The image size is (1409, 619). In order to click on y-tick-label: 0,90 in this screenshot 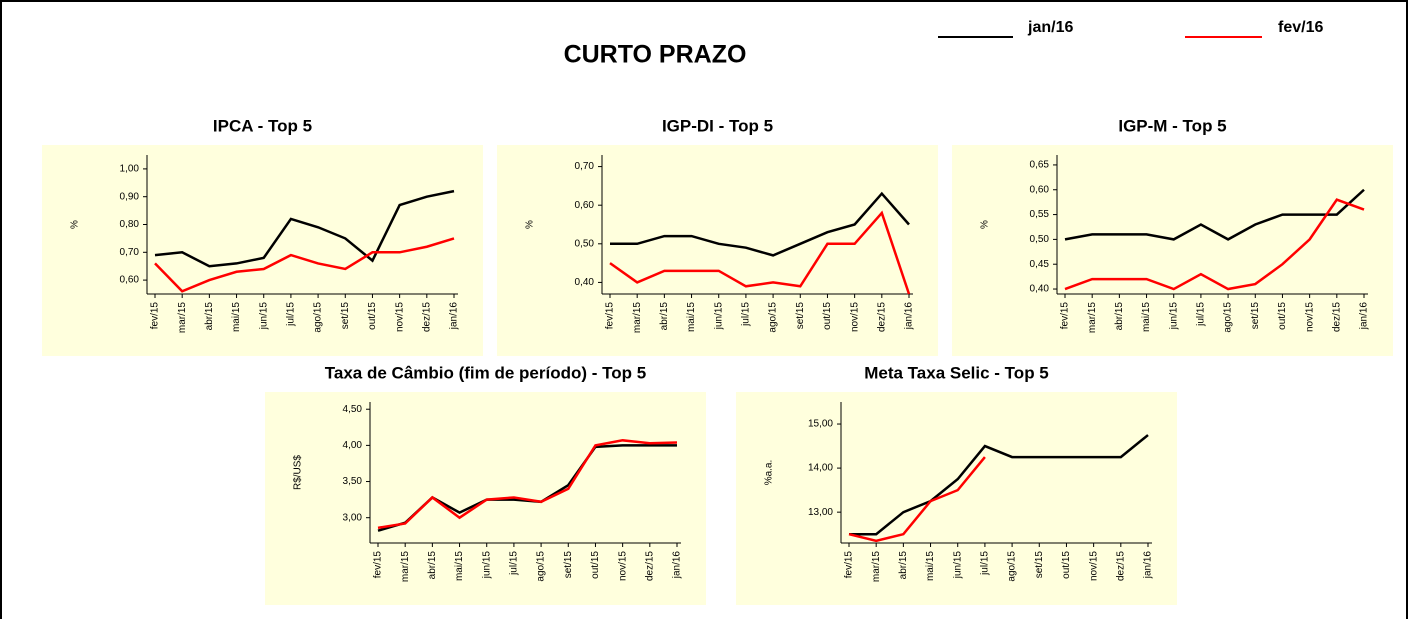, I will do `click(130, 196)`.